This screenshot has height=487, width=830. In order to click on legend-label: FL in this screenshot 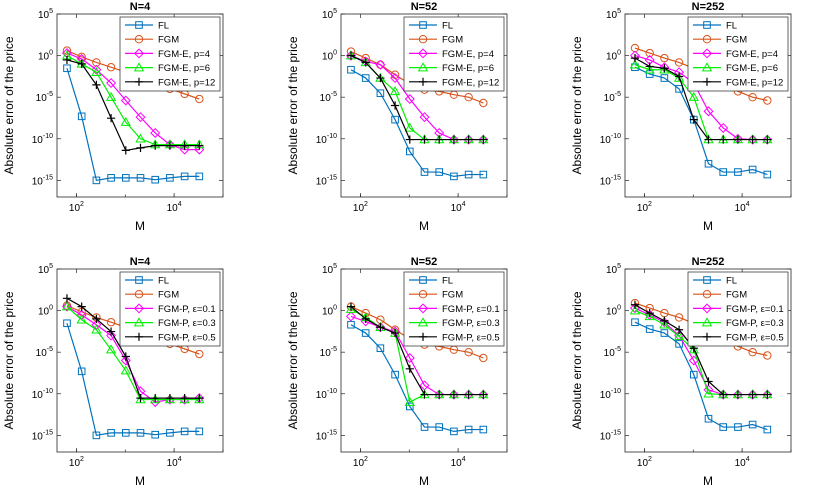, I will do `click(447, 281)`.